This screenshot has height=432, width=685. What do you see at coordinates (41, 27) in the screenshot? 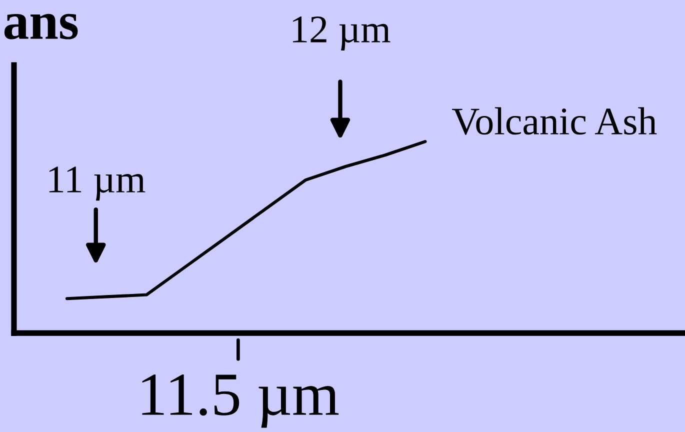
I see `chart-title: ans` at bounding box center [41, 27].